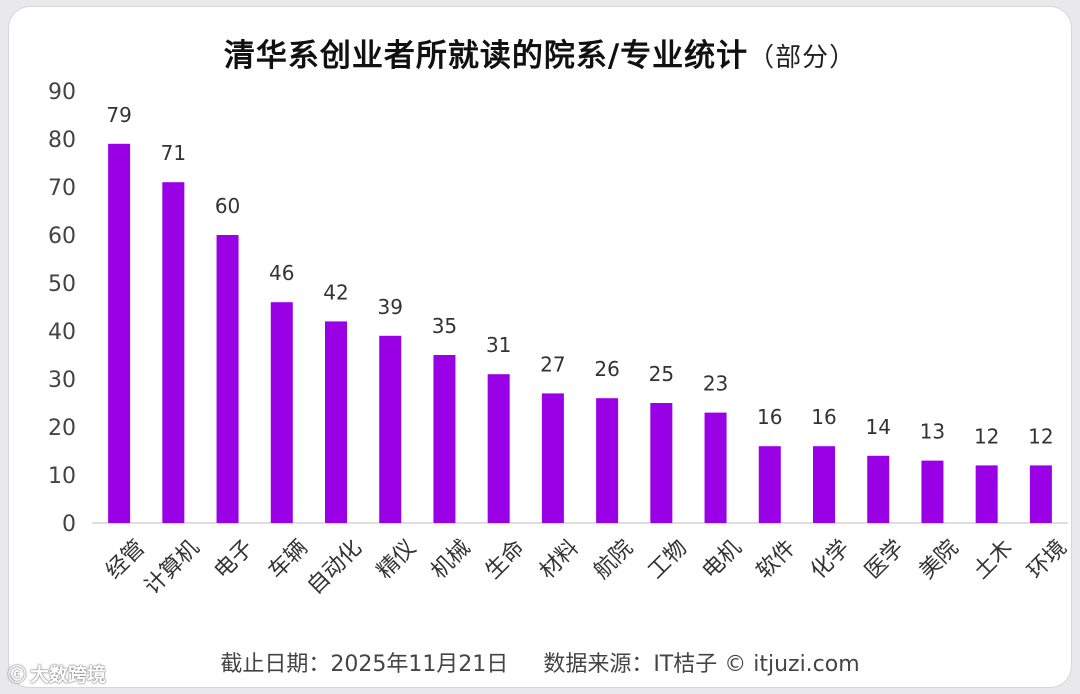  I want to click on x-tick-label: 精仪, so click(396, 559).